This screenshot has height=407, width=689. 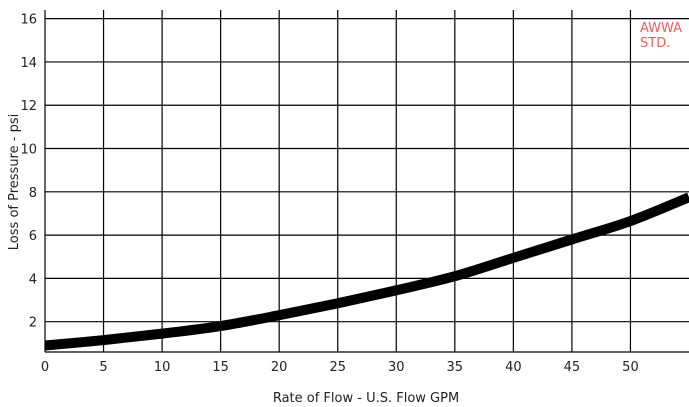 I want to click on x-tick-label: 10, so click(x=162, y=367).